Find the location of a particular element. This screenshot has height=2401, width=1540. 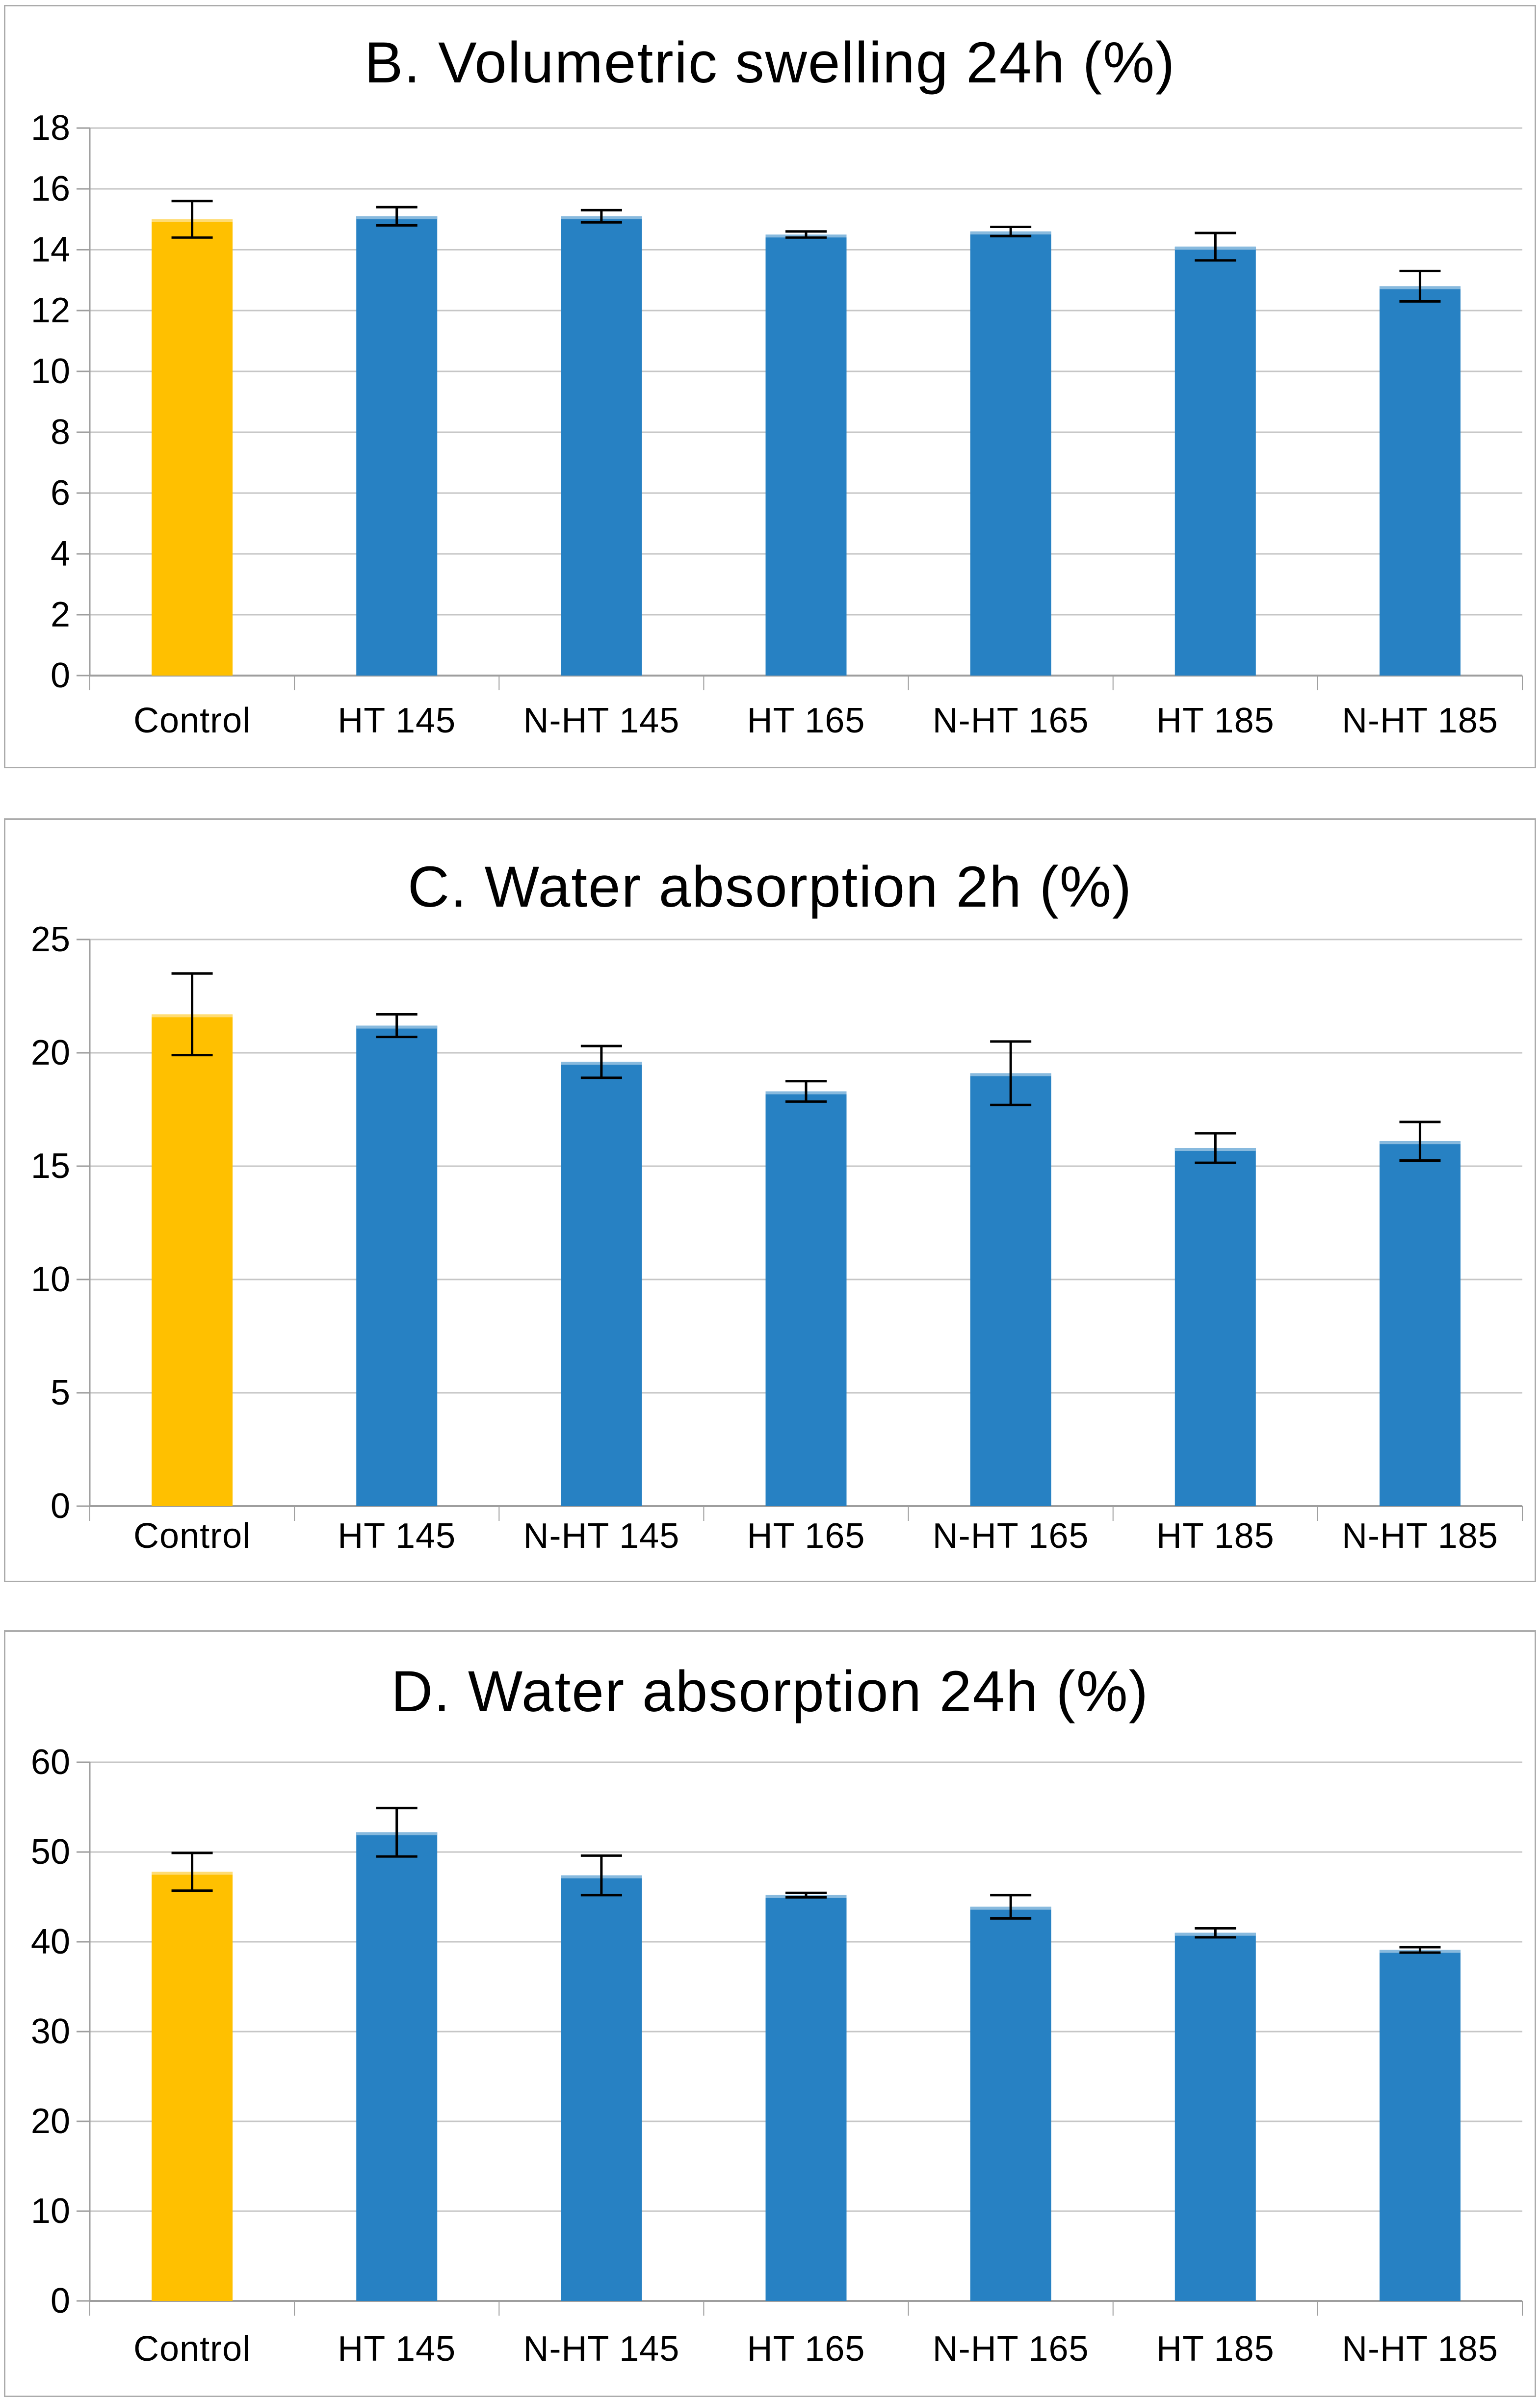

chart-title: D. Water absorption 24h (%) is located at coordinates (770, 1691).